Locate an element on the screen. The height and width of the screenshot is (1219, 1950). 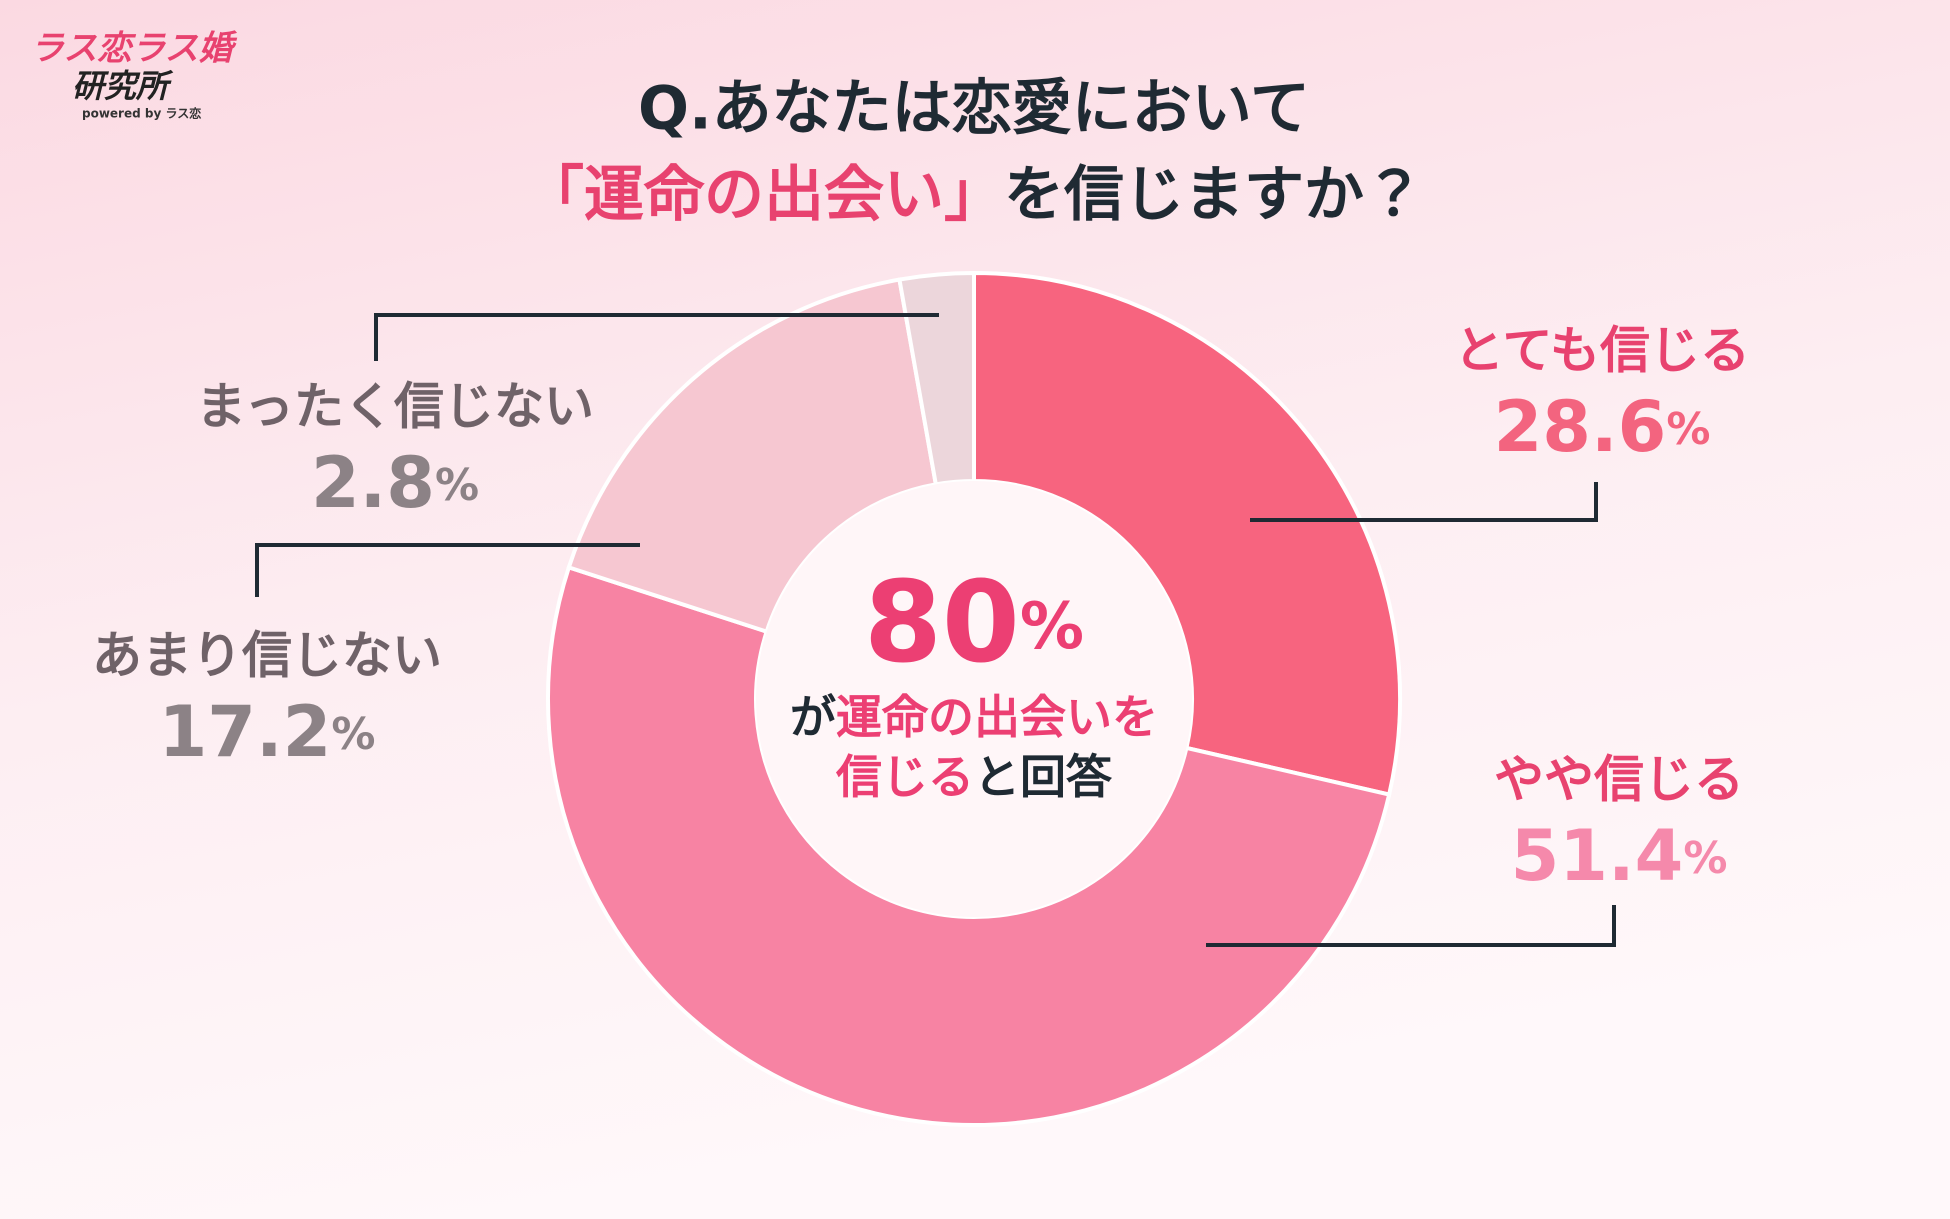
donut-hole is located at coordinates (974, 699).